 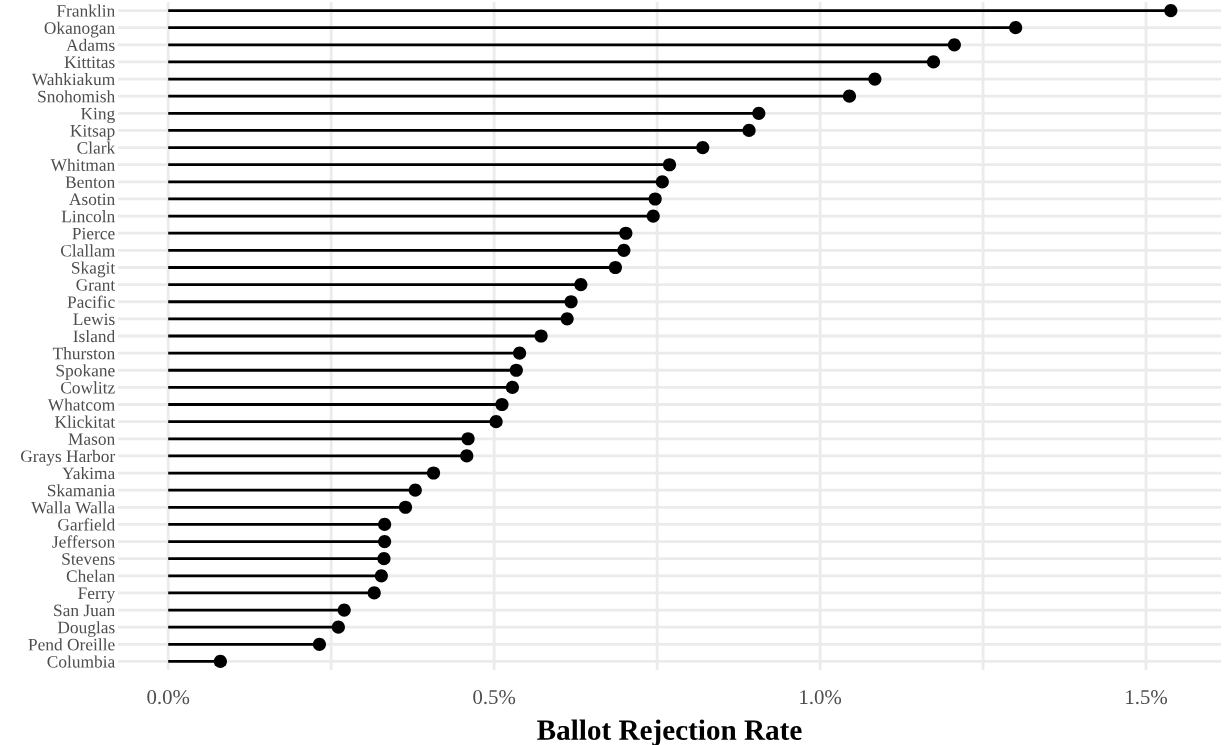 I want to click on y-tick-label: Grant, so click(x=96, y=285).